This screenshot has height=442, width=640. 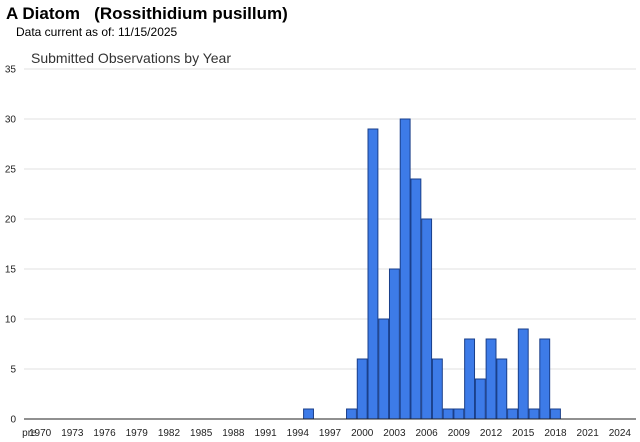 What do you see at coordinates (11, 220) in the screenshot?
I see `y-tick-label: 20` at bounding box center [11, 220].